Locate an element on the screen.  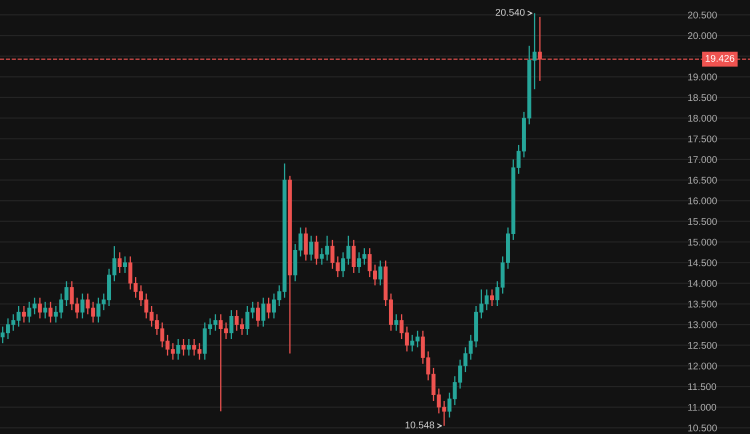
y-tick-label: 16.000 is located at coordinates (702, 200).